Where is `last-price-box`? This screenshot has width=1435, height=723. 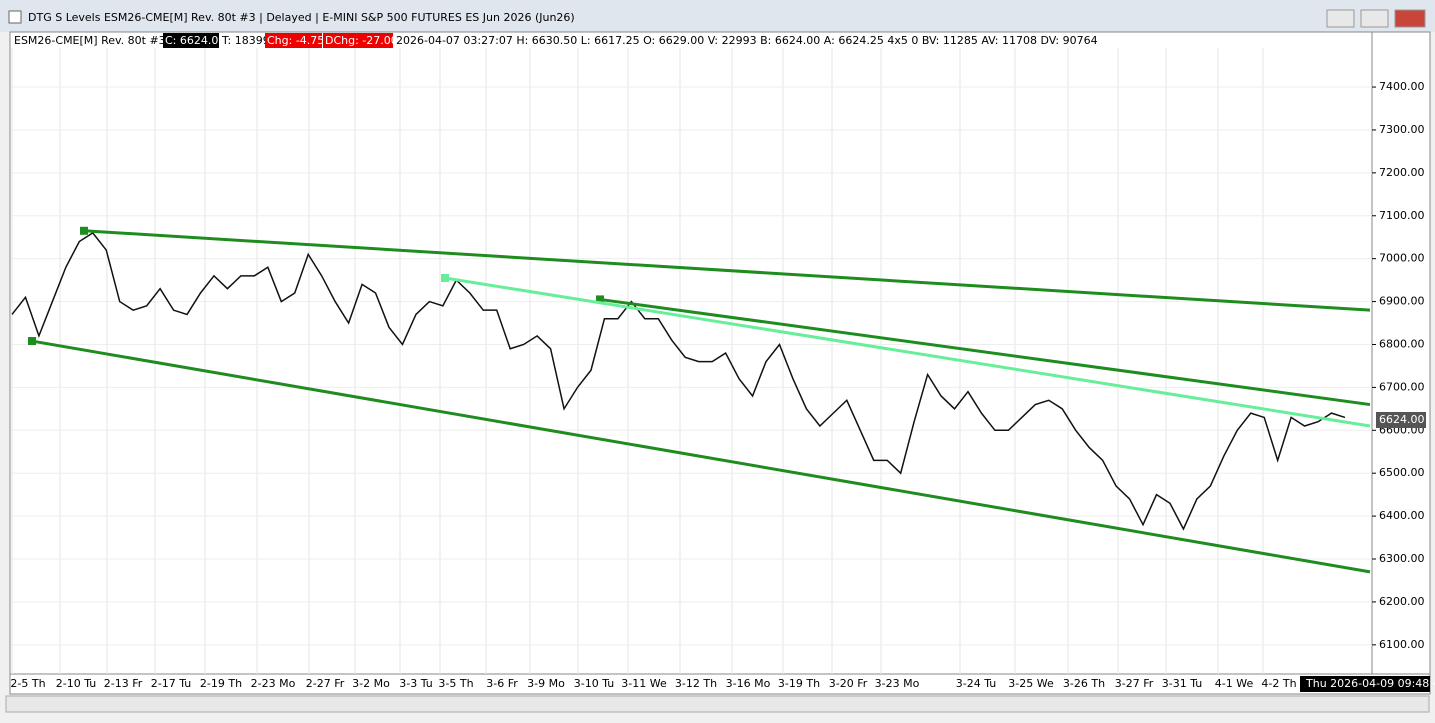 last-price-box is located at coordinates (1401, 419).